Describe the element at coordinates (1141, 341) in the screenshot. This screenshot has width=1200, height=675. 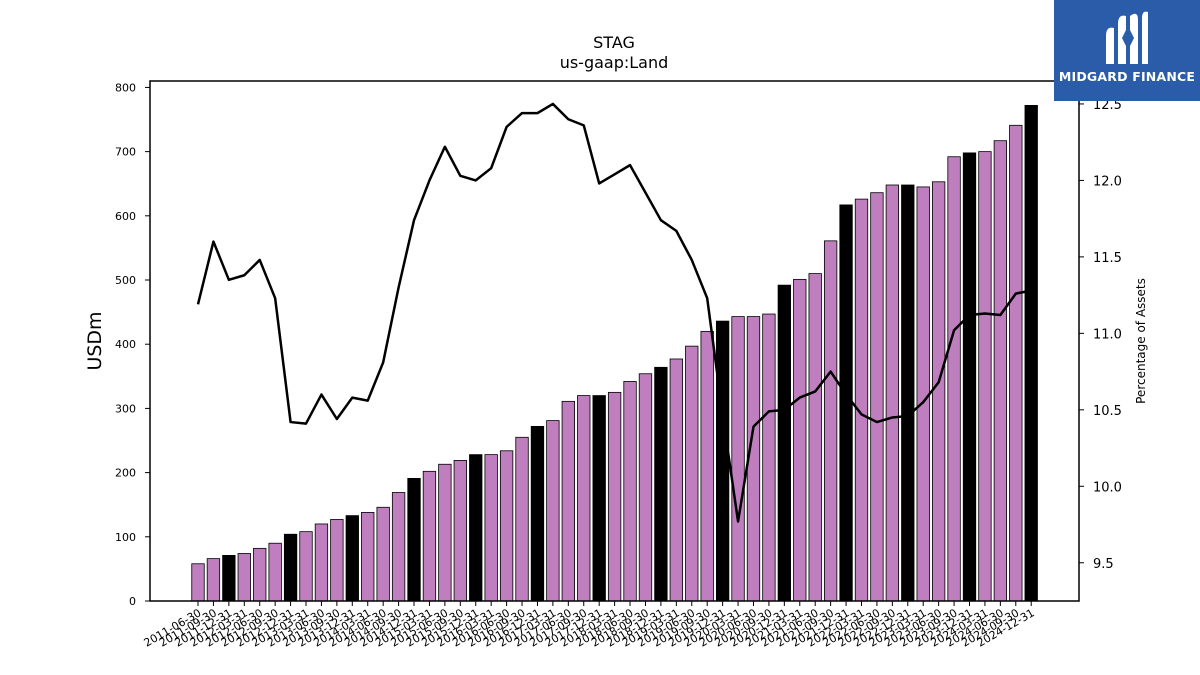
I see `y2-axis-label: Percentage of Assets` at that location.